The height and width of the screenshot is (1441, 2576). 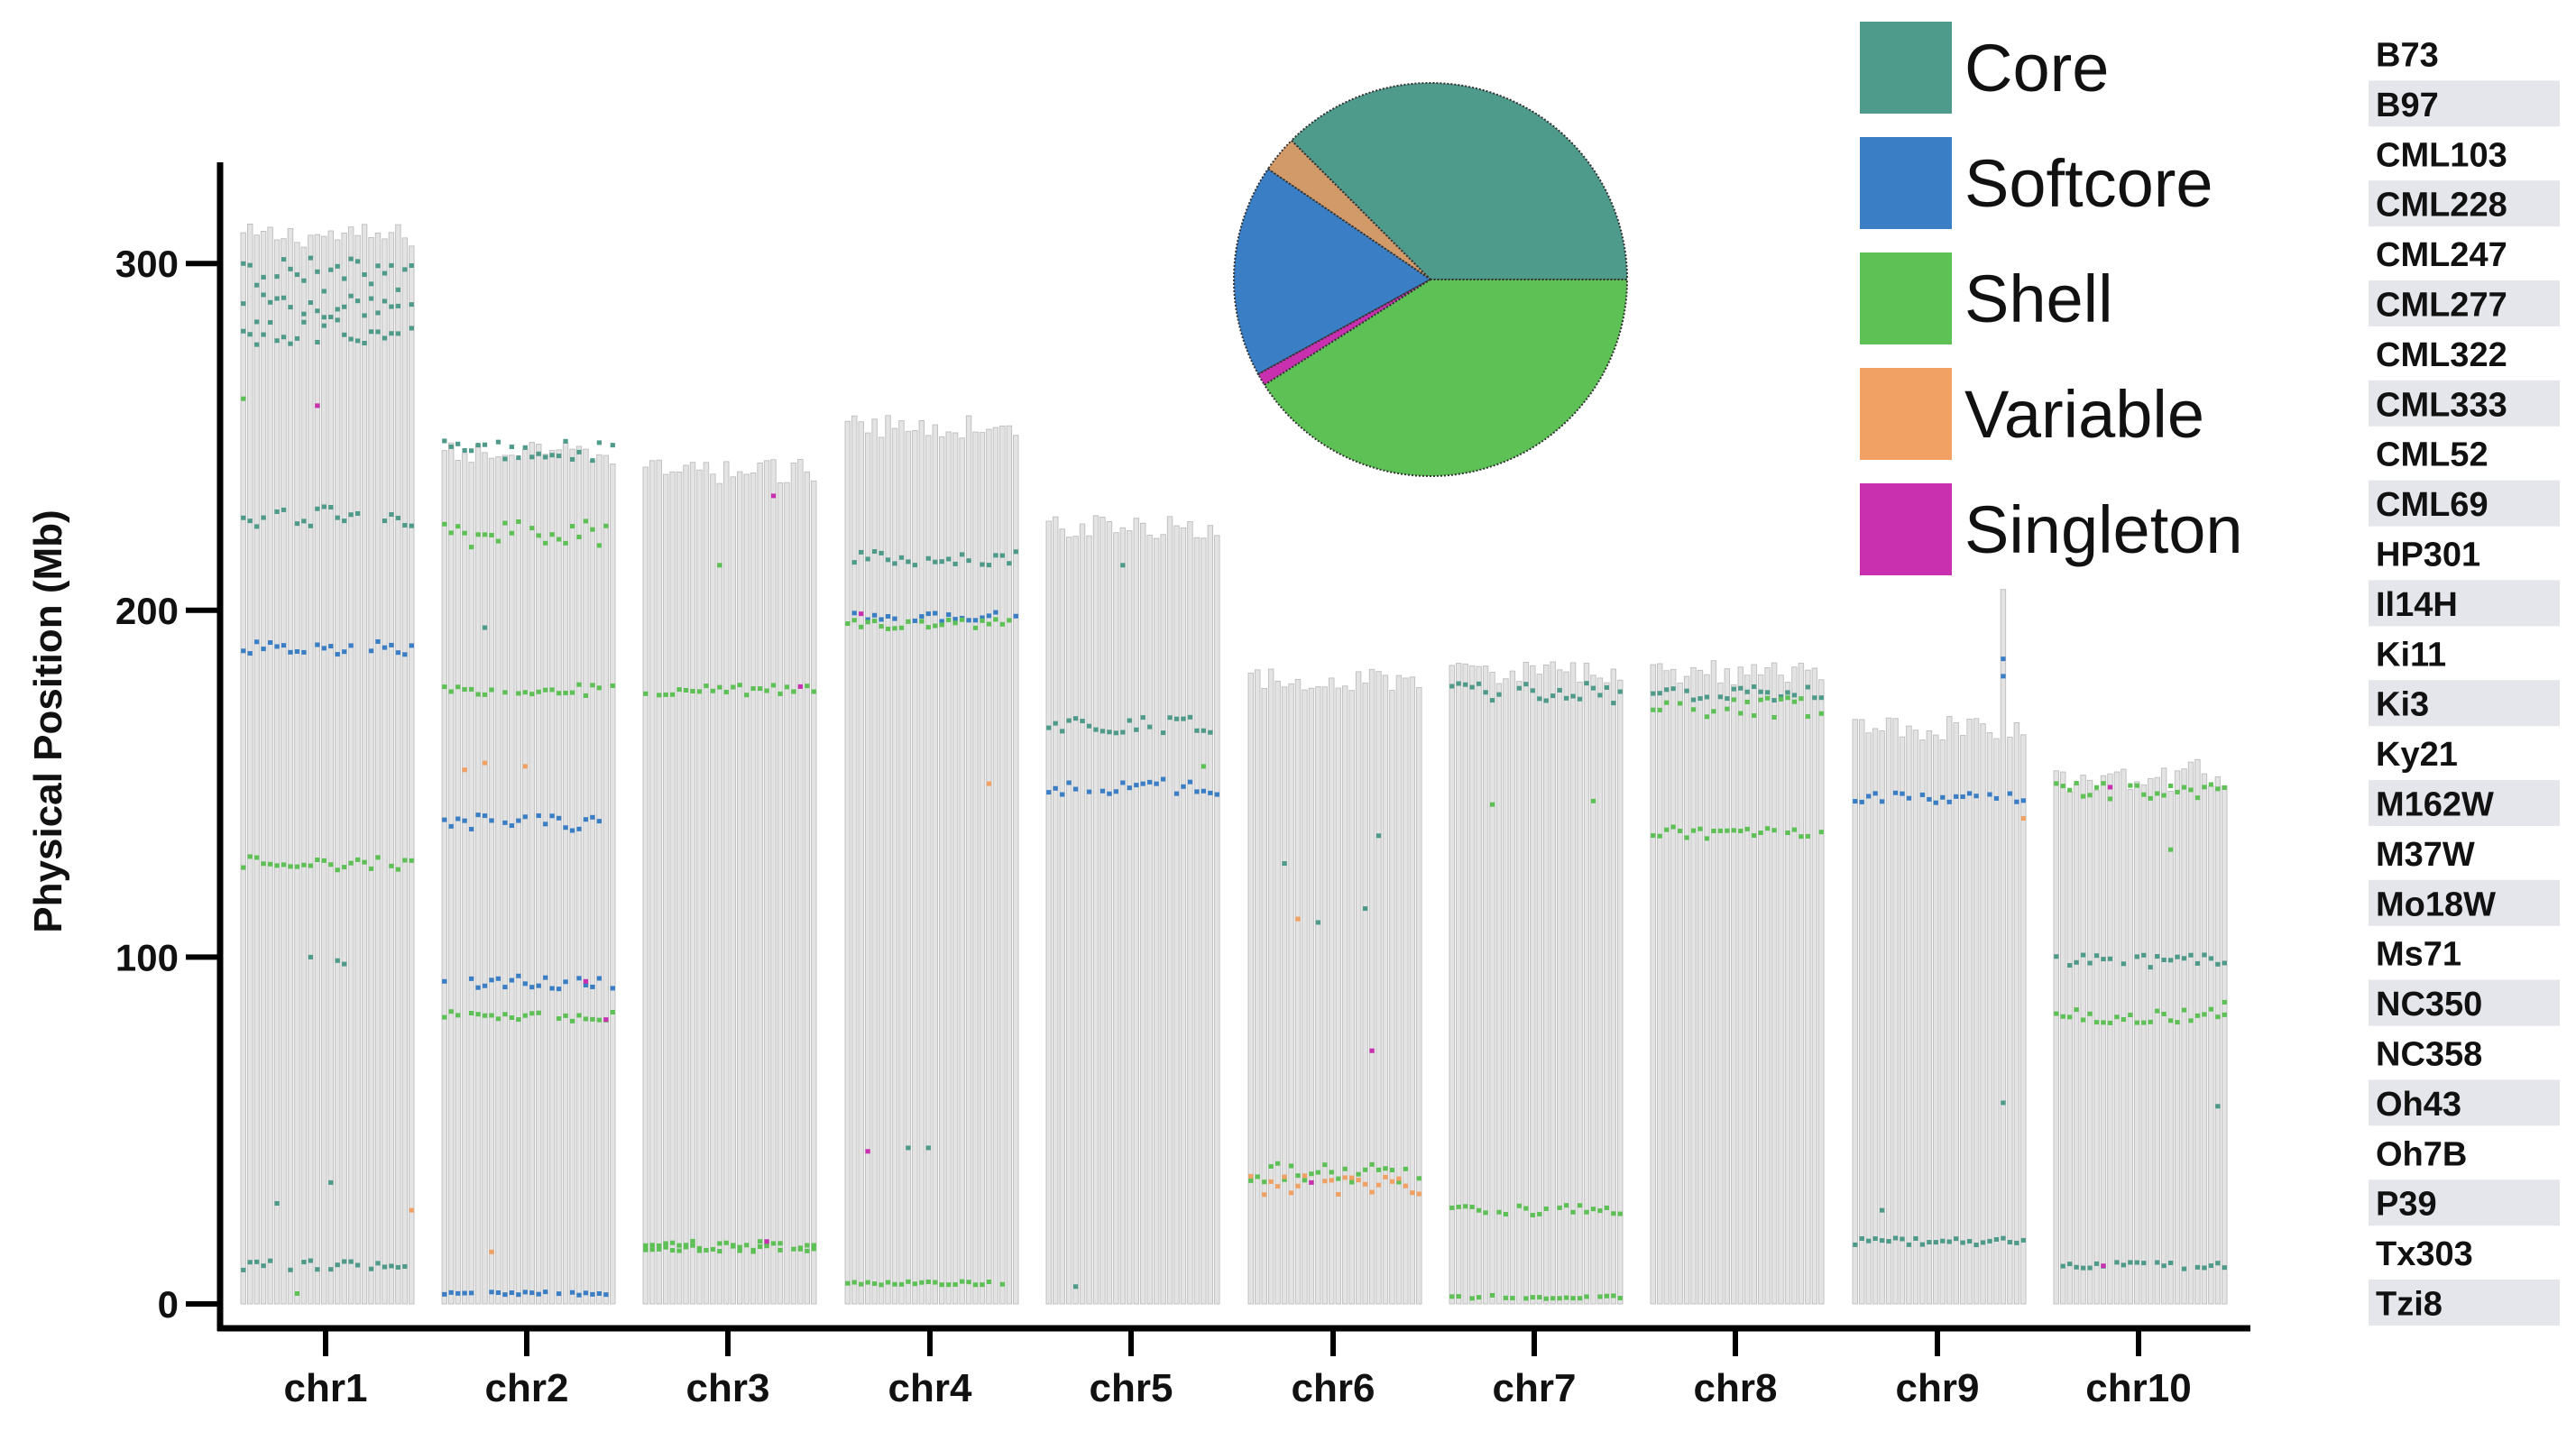 What do you see at coordinates (753, 888) in the screenshot?
I see `chromosome-bar-chr3-M37W` at bounding box center [753, 888].